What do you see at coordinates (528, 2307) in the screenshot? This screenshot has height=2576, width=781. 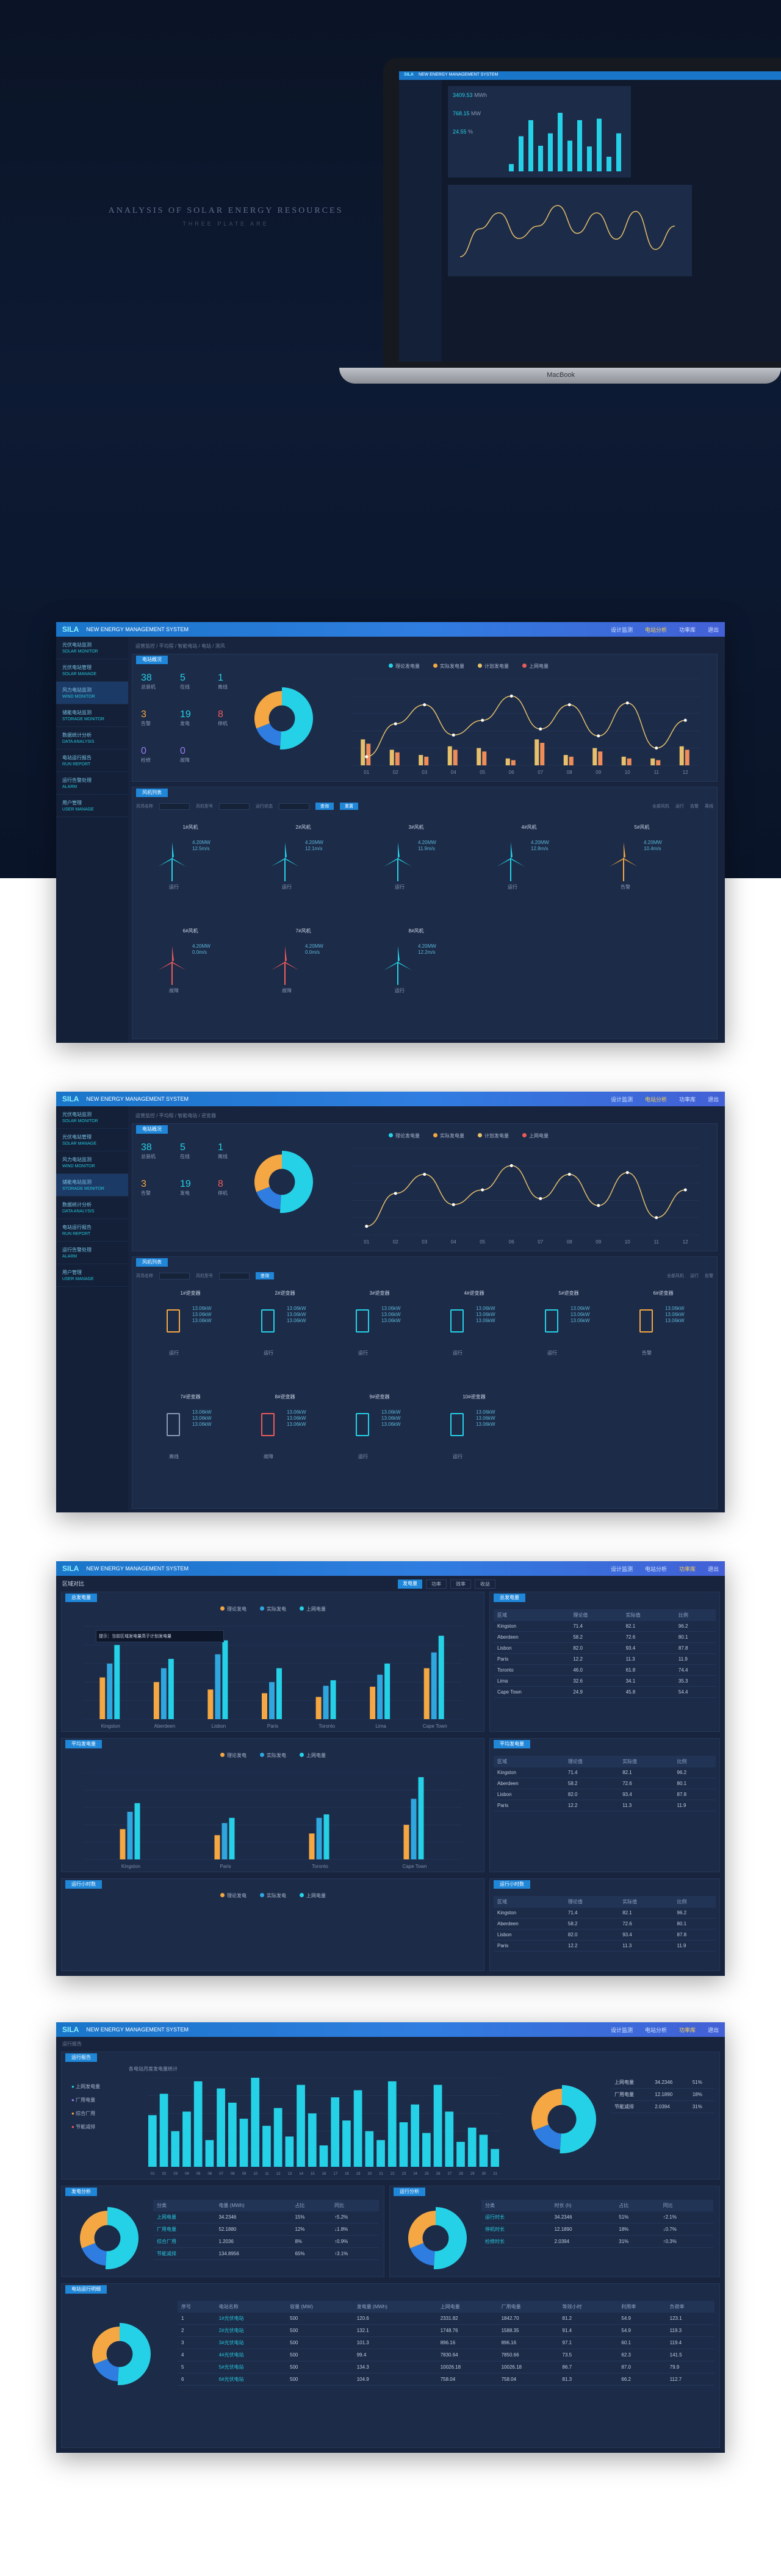 I see `column-header: 厂用电量` at bounding box center [528, 2307].